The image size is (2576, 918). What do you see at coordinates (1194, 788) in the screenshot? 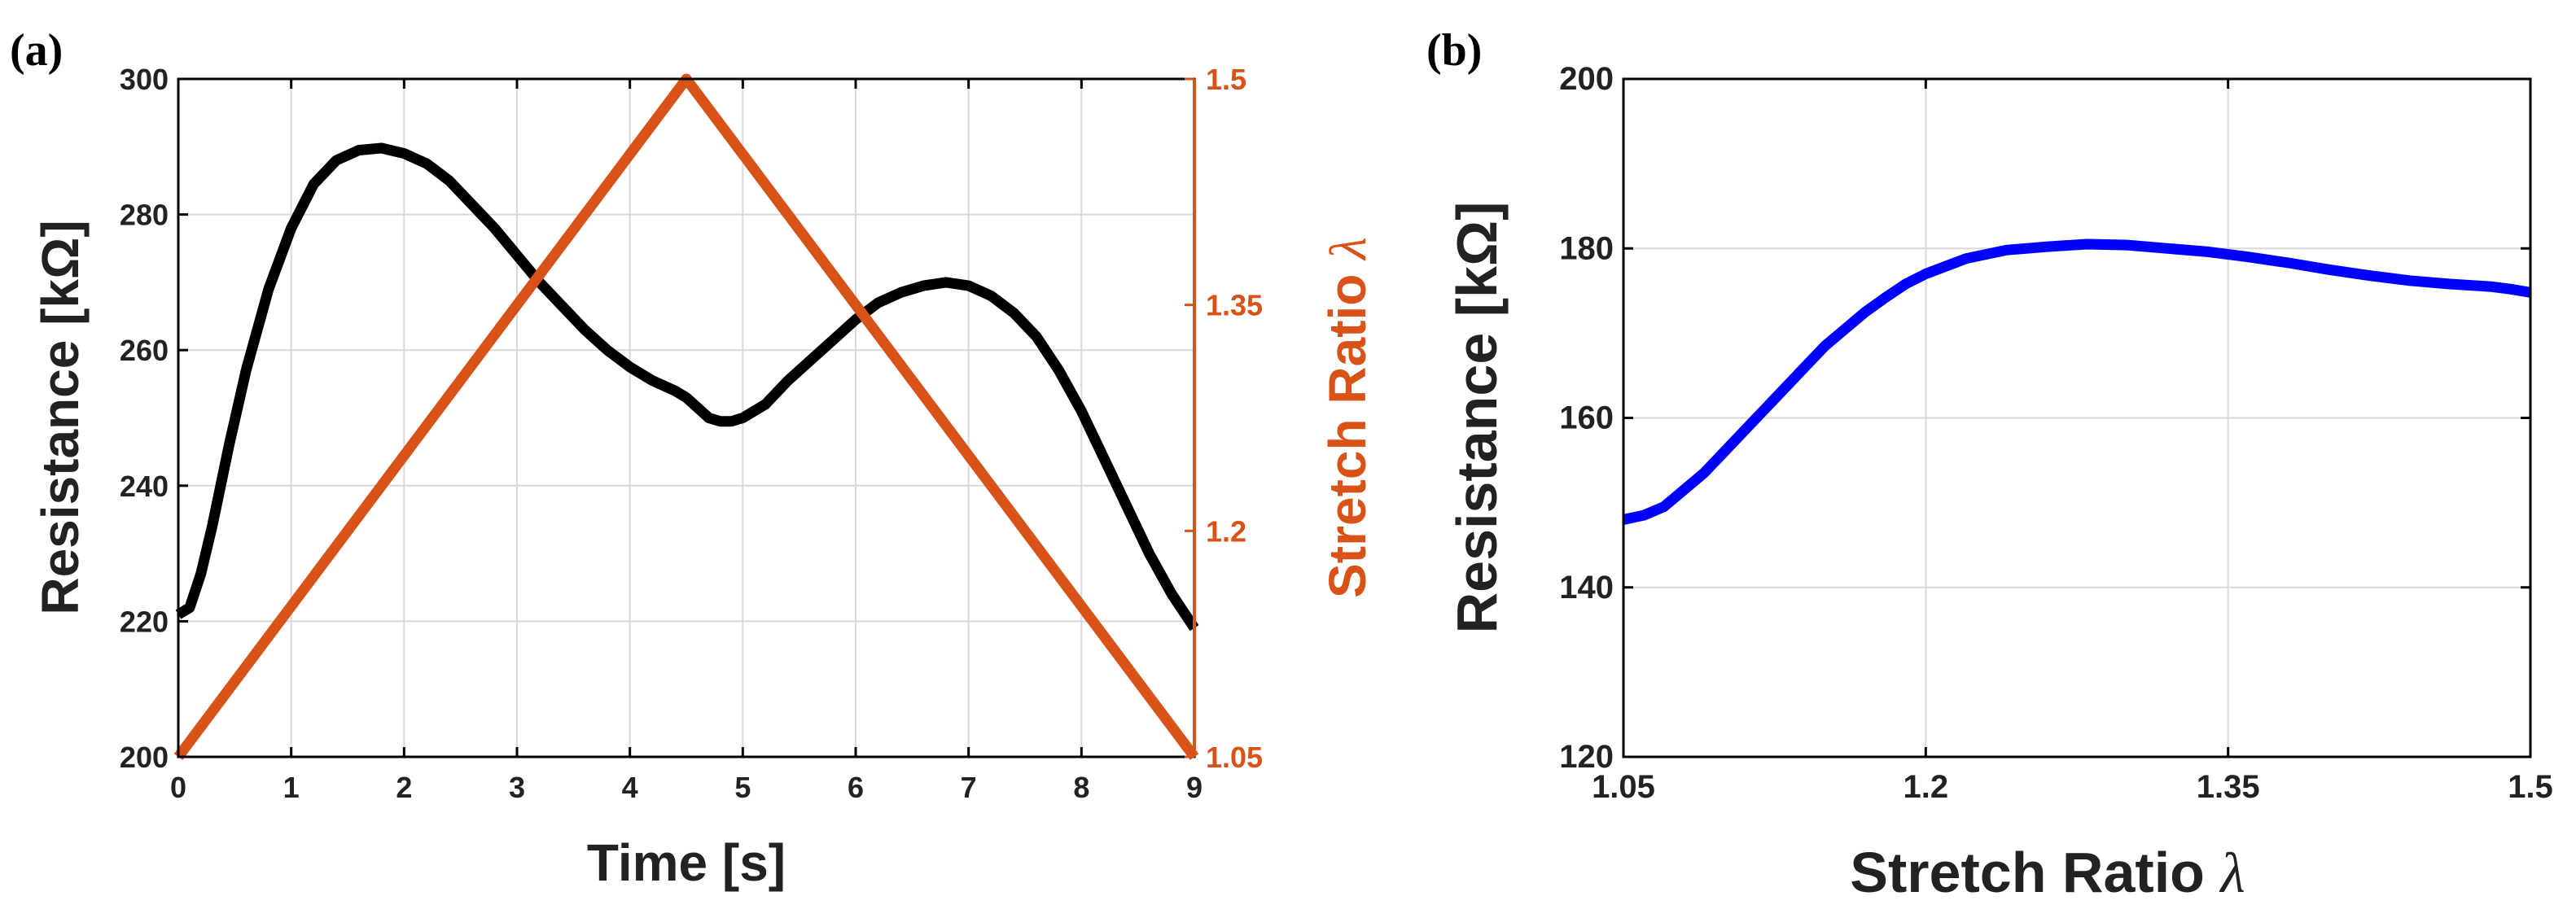
I see `panel-a-x-tick-label: 9` at bounding box center [1194, 788].